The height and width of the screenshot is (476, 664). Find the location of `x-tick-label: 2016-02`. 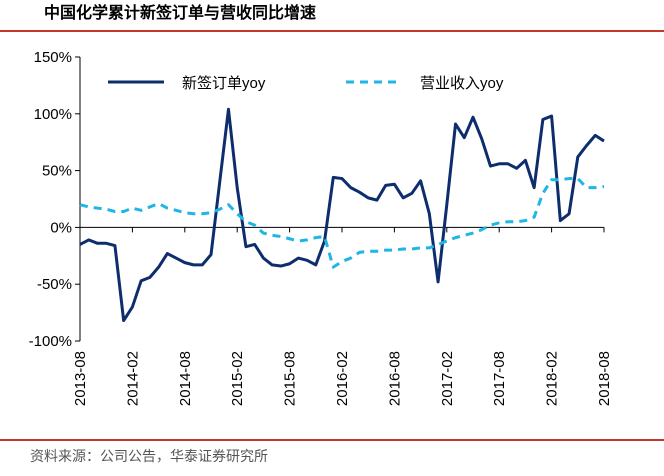

x-tick-label: 2016-02 is located at coordinates (342, 378).